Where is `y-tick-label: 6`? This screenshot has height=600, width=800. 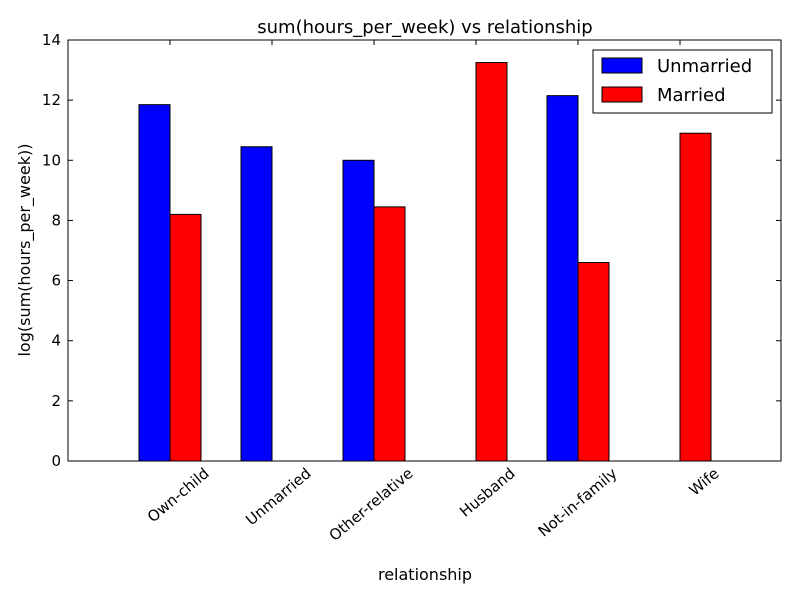 y-tick-label: 6 is located at coordinates (56, 281).